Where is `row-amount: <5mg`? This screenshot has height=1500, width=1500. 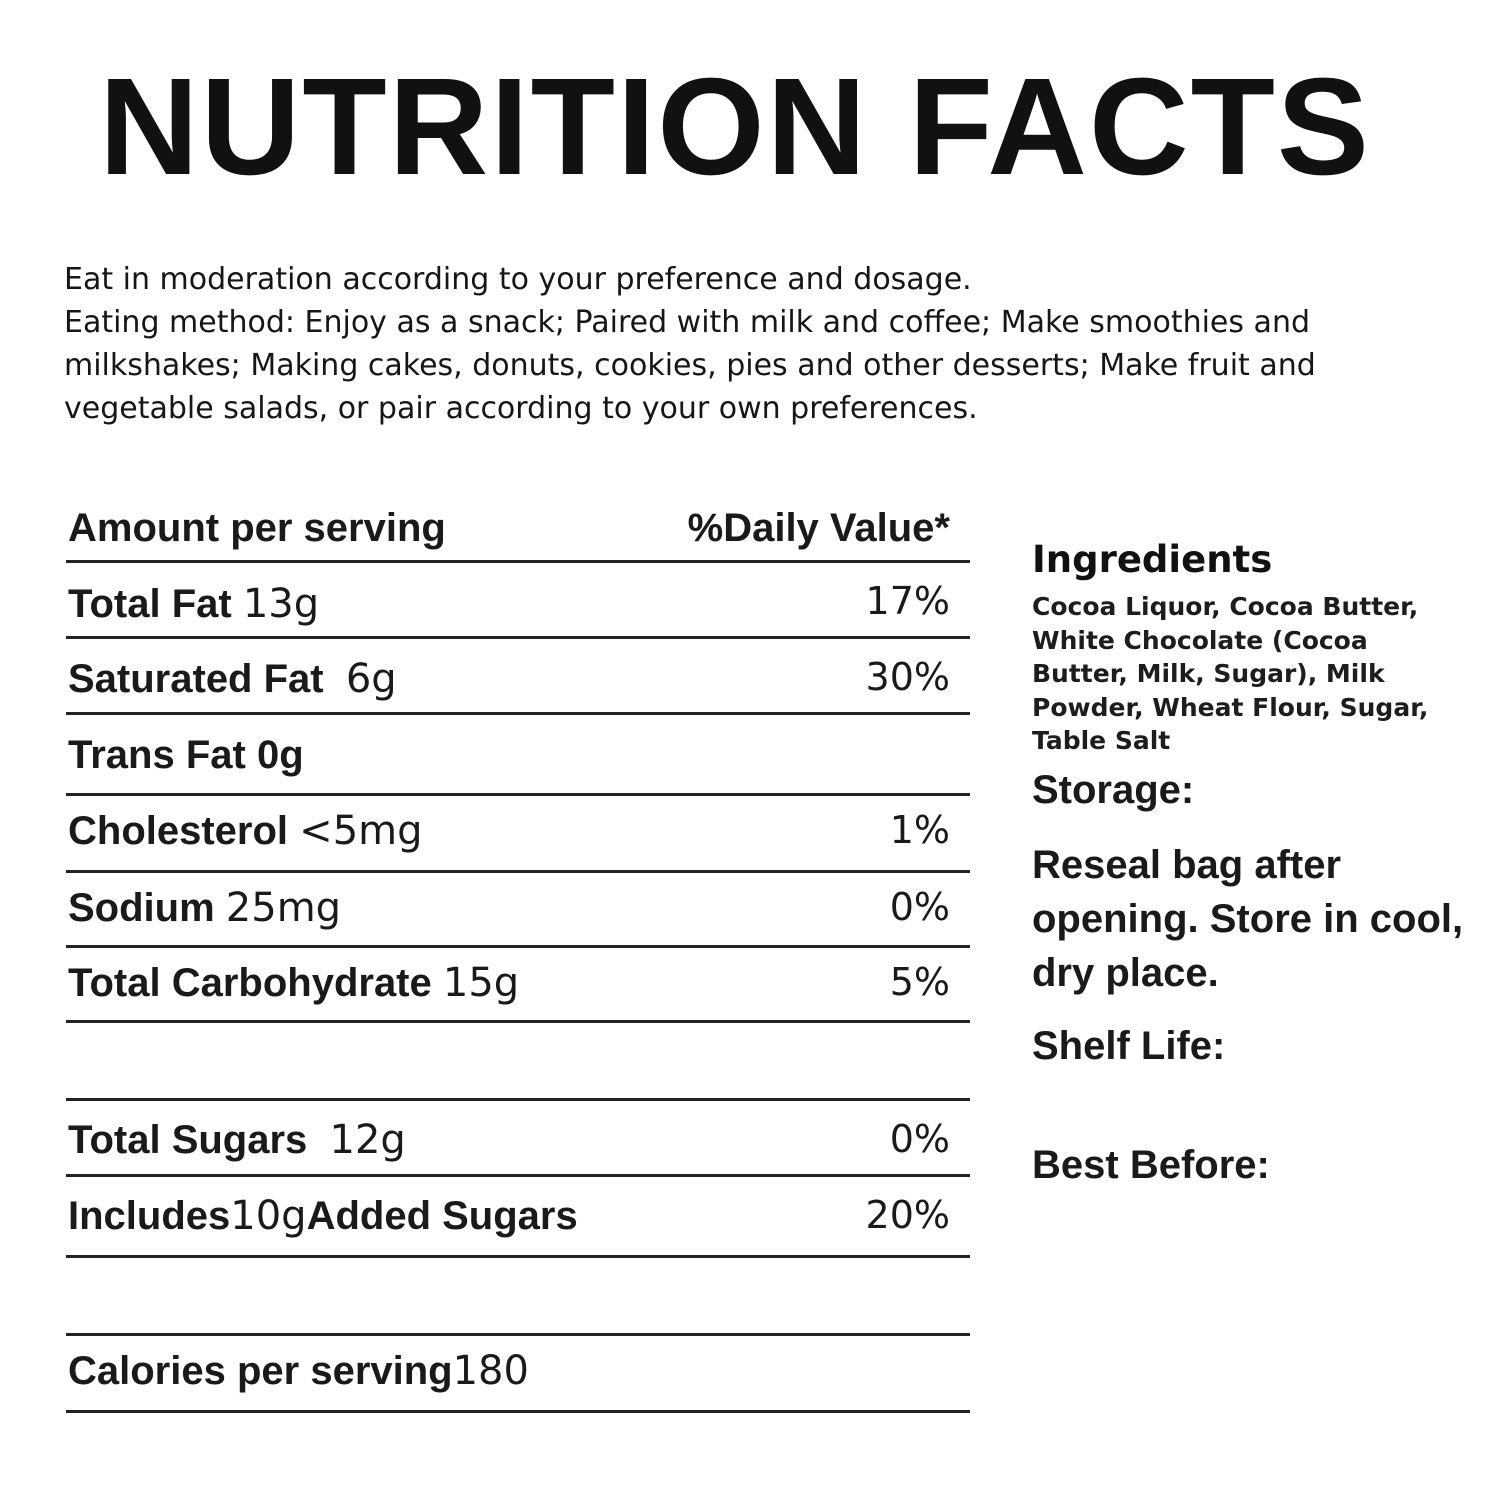 row-amount: <5mg is located at coordinates (361, 831).